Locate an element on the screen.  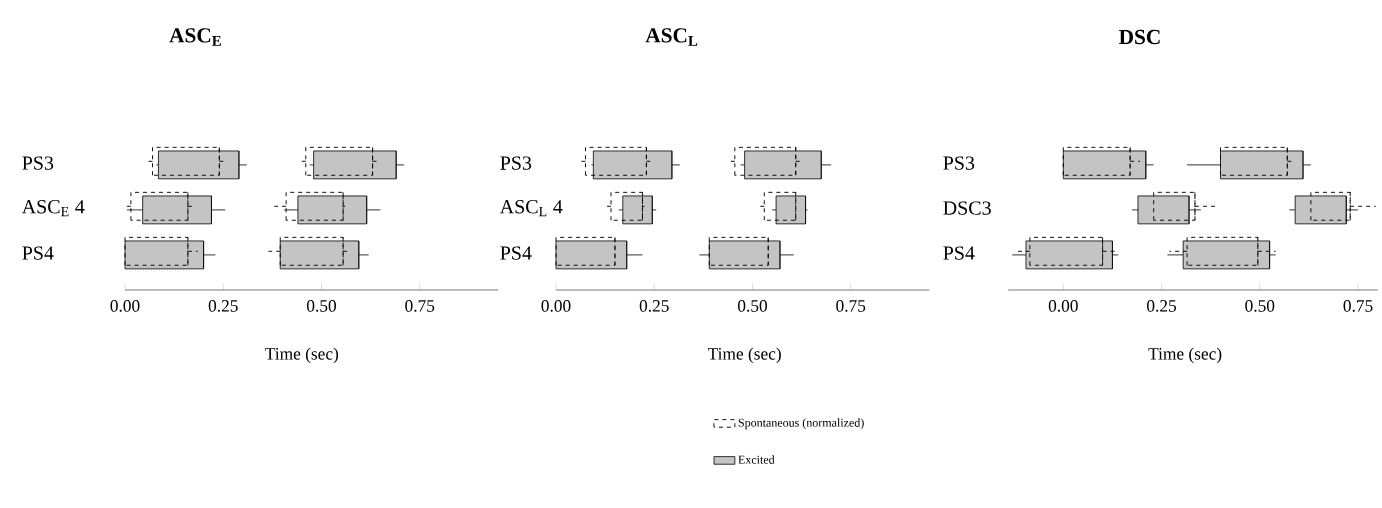
y-tick-label: ASC$_{L}$ 4 is located at coordinates (531, 208).